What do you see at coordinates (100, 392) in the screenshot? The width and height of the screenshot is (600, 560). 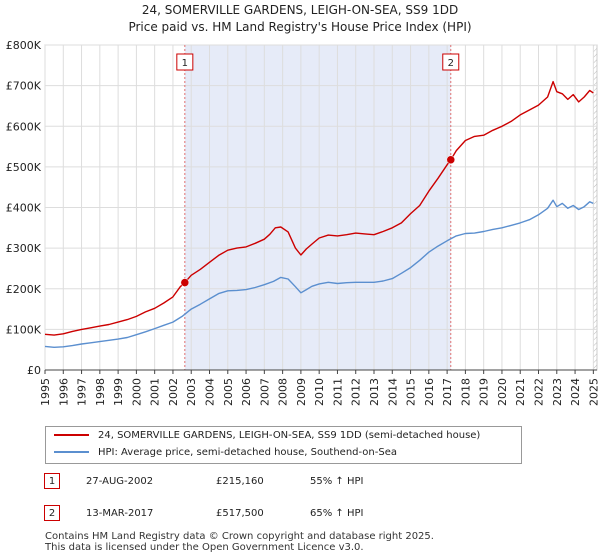 I see `x-tick-label: 1998` at bounding box center [100, 392].